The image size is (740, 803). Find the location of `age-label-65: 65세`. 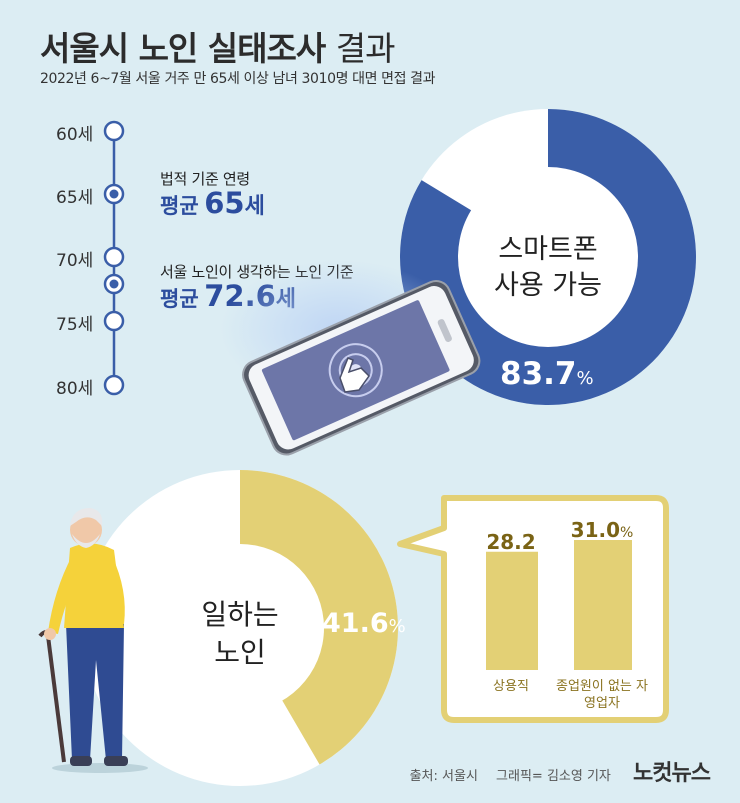

age-label-65: 65세 is located at coordinates (75, 198).